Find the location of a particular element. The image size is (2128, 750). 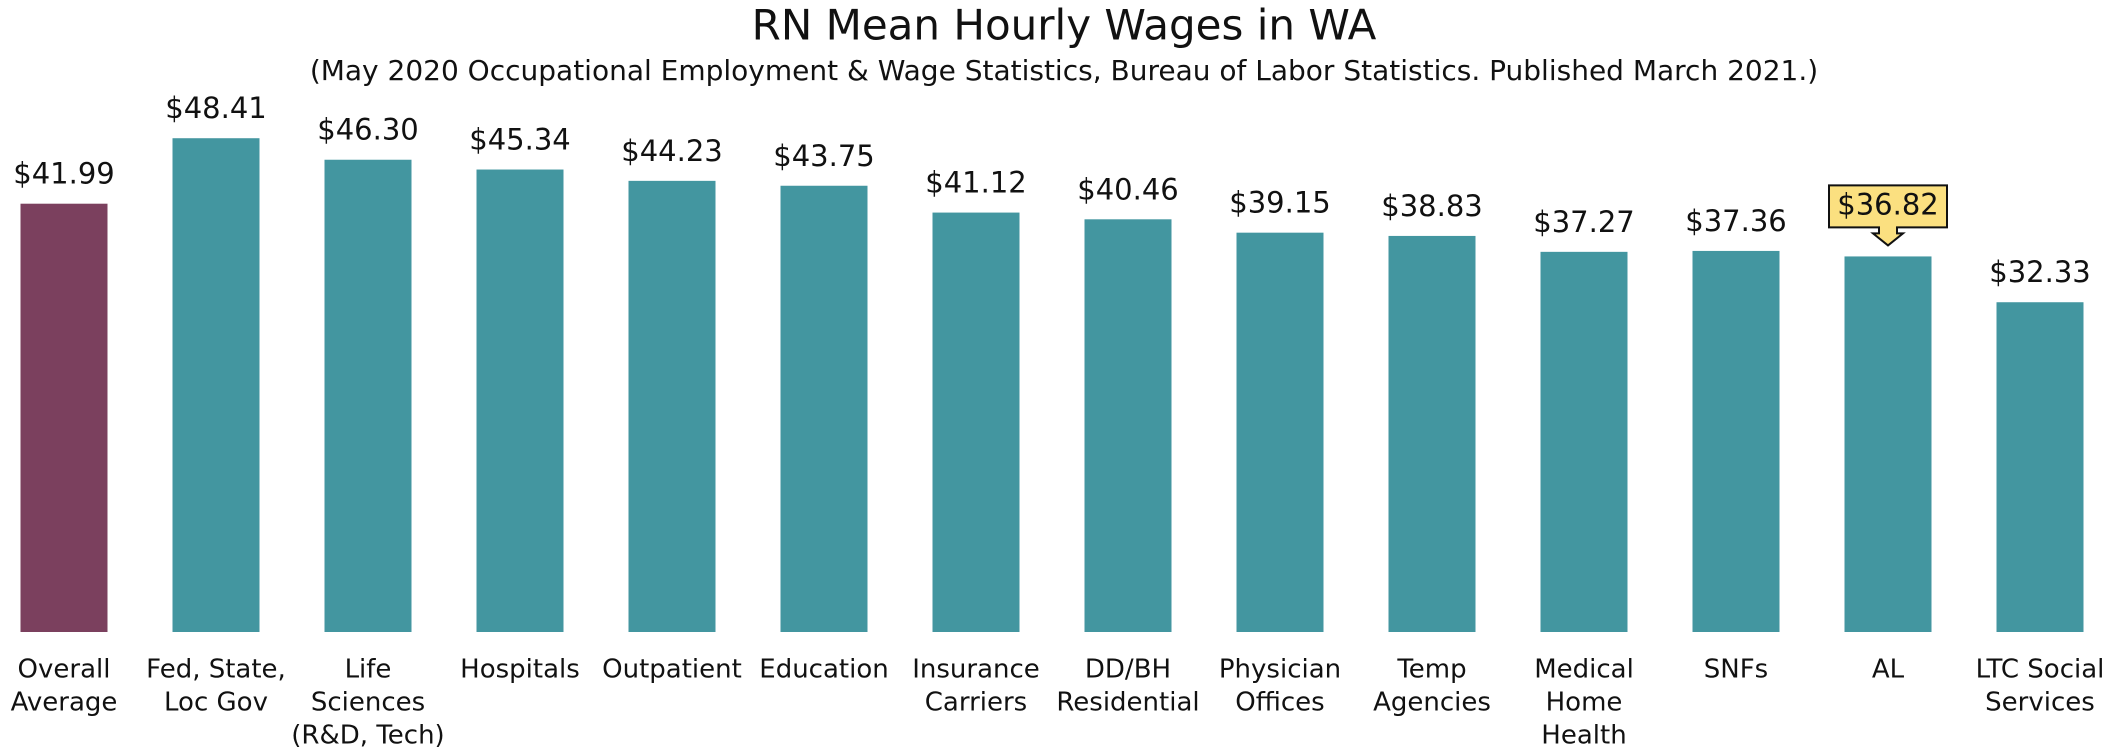

x-tick-label: Residential is located at coordinates (1127, 703).